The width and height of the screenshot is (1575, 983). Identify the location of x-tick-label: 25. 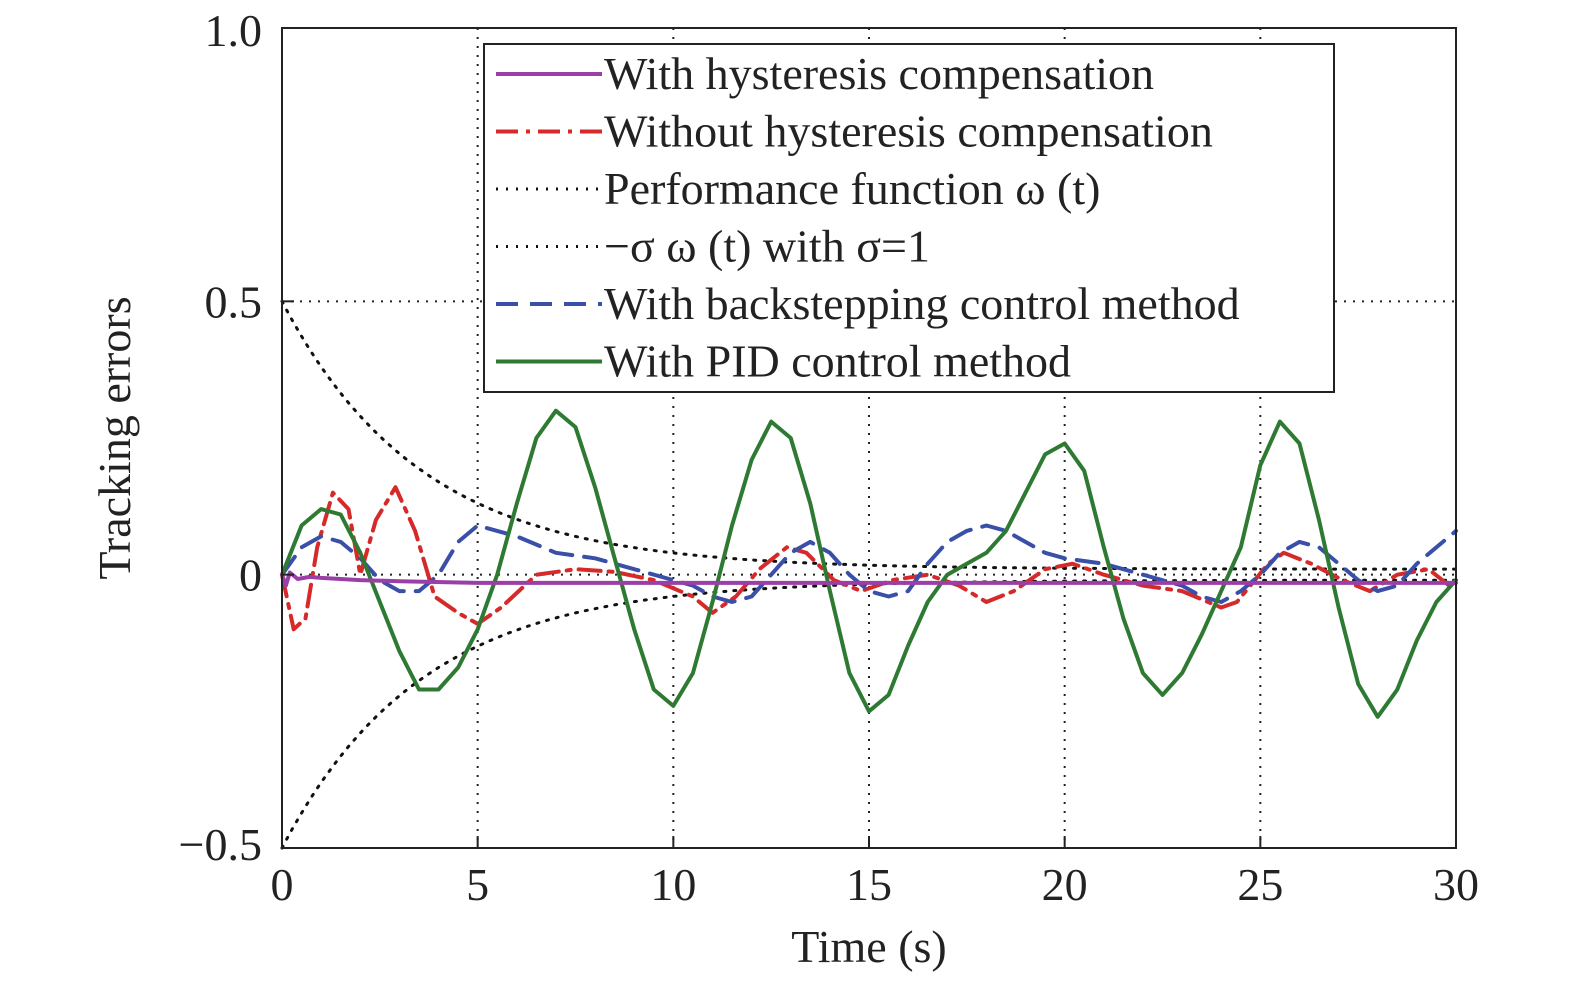
(1260, 884).